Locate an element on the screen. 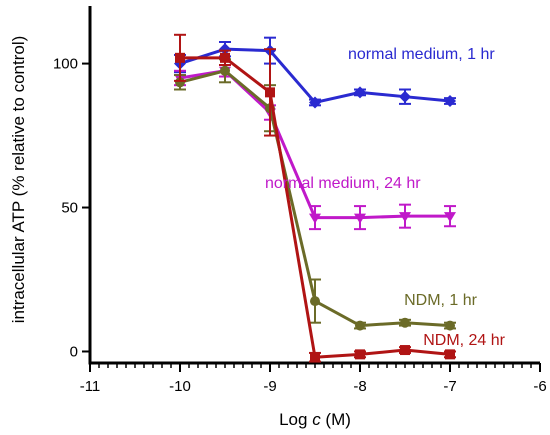 The height and width of the screenshot is (435, 550). series-label: normal medium, 1 hr is located at coordinates (421, 54).